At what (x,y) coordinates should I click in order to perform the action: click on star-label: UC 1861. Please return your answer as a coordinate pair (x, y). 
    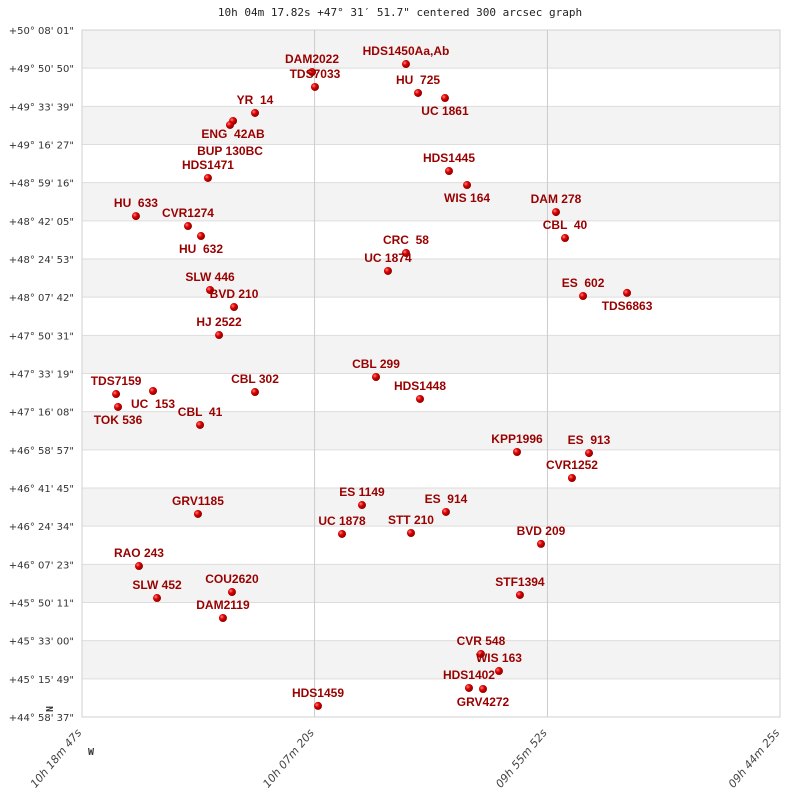
    Looking at the image, I should click on (445, 111).